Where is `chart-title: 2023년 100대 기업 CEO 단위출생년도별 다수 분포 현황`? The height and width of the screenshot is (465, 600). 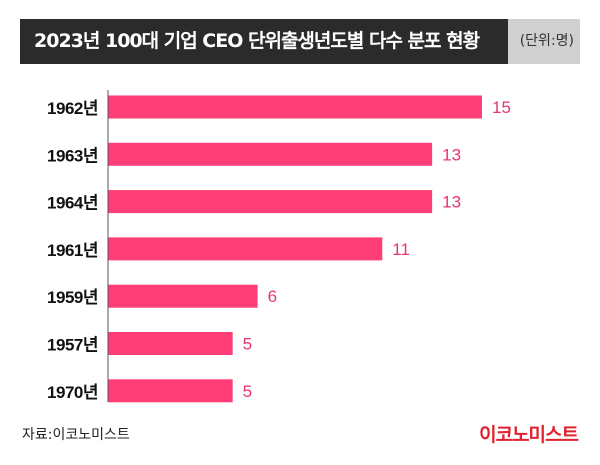
chart-title: 2023년 100대 기업 CEO 단위출생년도별 다수 분포 현황 is located at coordinates (257, 41).